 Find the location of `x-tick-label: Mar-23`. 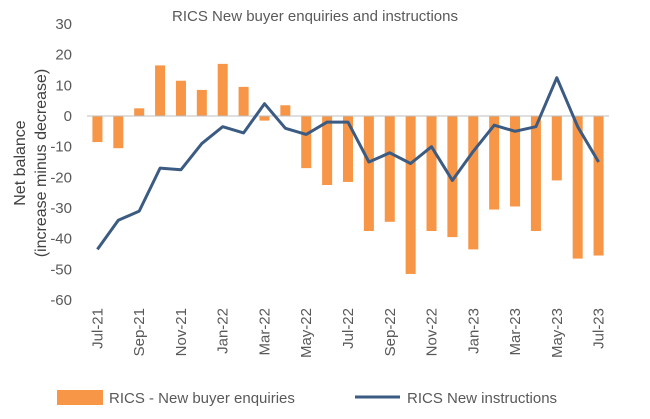

x-tick-label: Mar-23 is located at coordinates (515, 332).